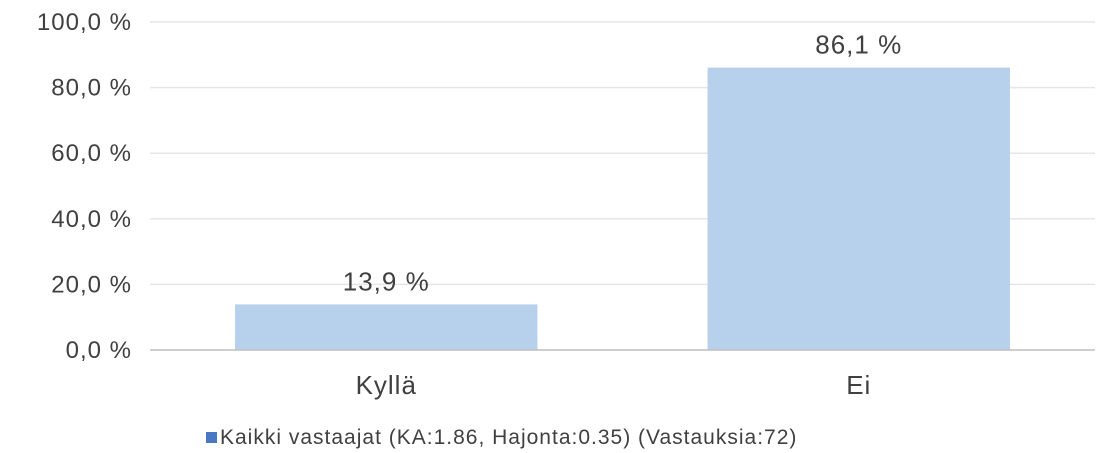 The height and width of the screenshot is (453, 1110). Describe the element at coordinates (386, 385) in the screenshot. I see `x-tick-label: Kyllä` at that location.